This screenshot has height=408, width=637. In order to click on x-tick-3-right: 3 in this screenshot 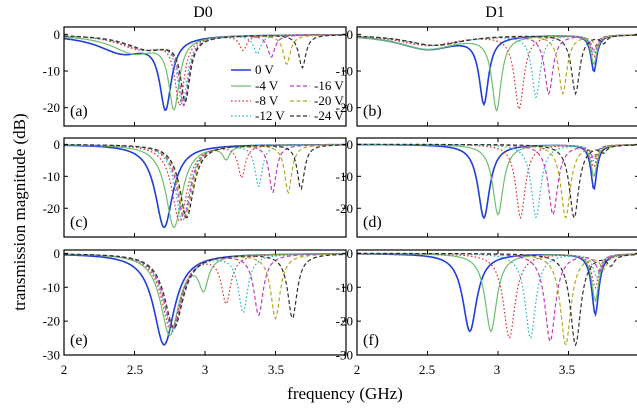, I will do `click(497, 369)`.